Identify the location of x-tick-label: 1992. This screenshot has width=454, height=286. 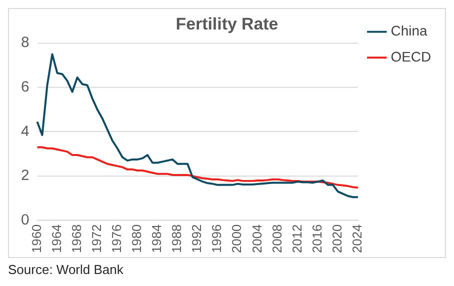
(196, 239).